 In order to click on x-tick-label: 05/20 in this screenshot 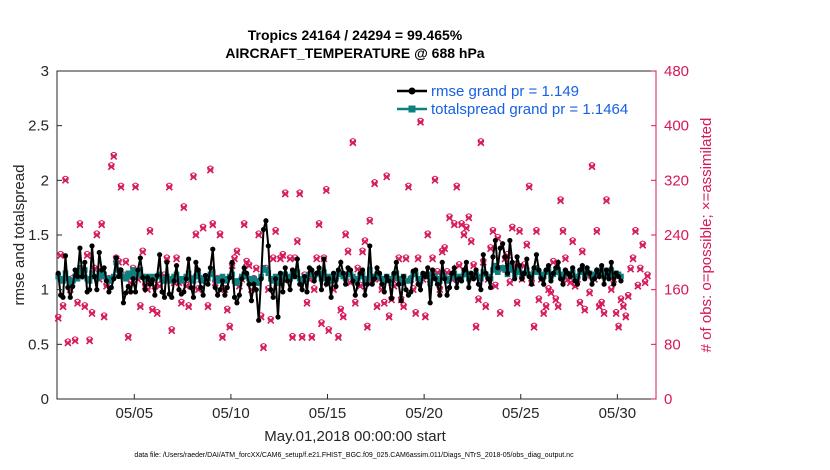, I will do `click(424, 413)`.